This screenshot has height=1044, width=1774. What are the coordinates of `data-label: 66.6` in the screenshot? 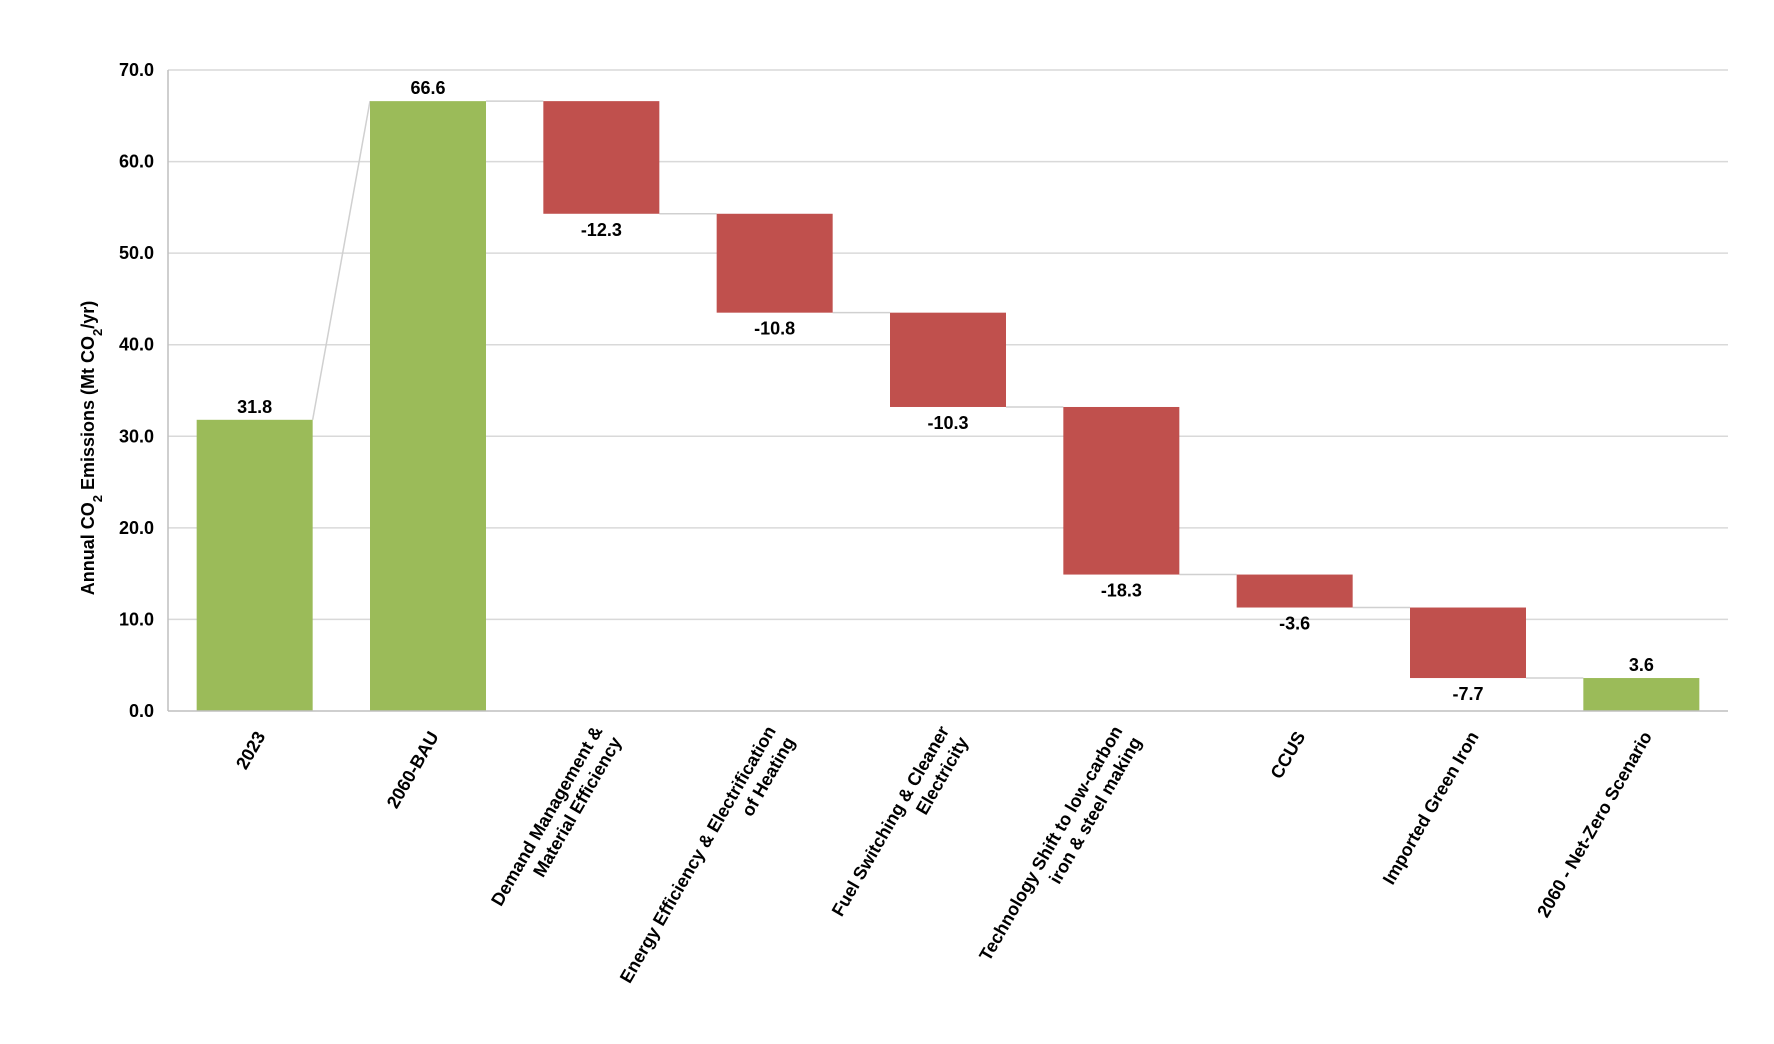 It's located at (427, 88).